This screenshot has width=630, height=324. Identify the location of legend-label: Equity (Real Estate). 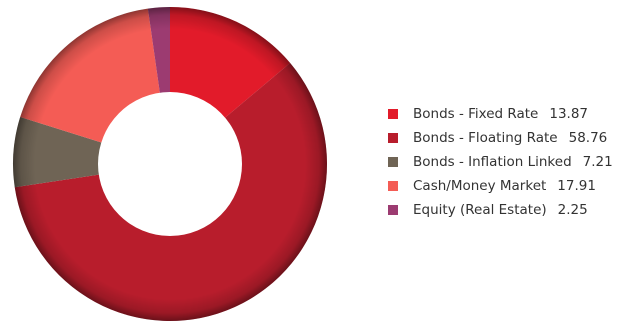
(480, 210).